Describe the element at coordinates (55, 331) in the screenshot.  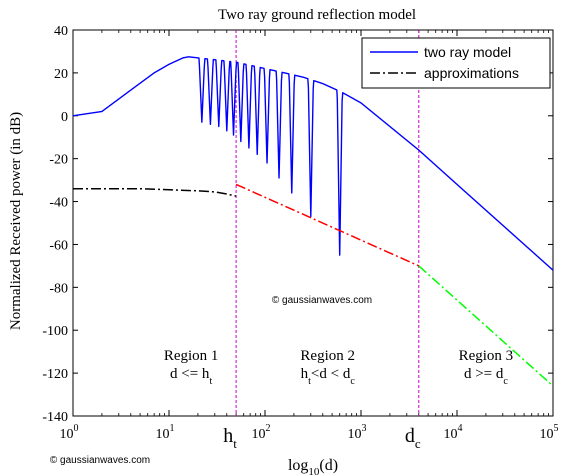
I see `y-tick-label: -100` at that location.